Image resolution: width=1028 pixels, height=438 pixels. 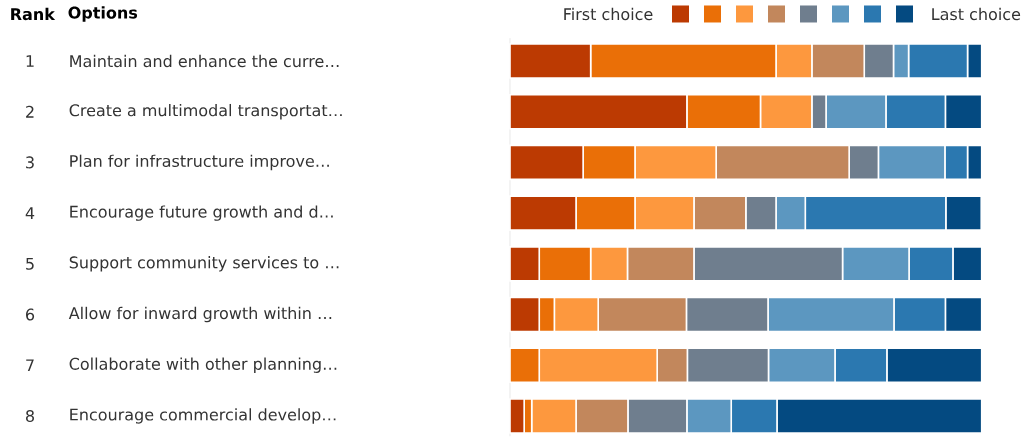 What do you see at coordinates (30, 314) in the screenshot?
I see `text: 6` at bounding box center [30, 314].